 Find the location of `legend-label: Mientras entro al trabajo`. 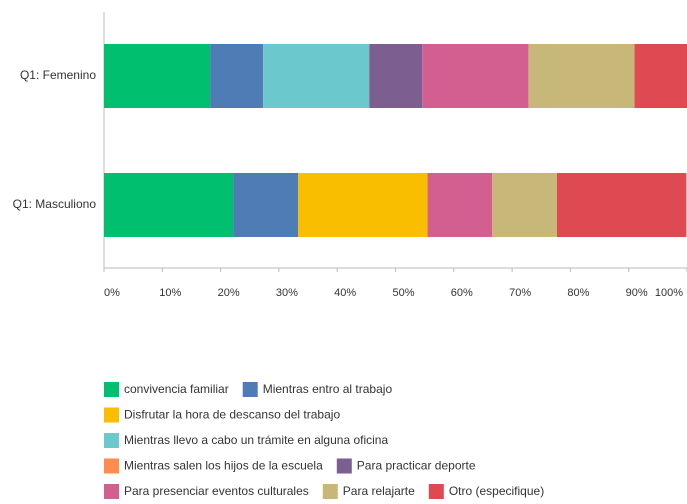

legend-label: Mientras entro al trabajo is located at coordinates (328, 389).